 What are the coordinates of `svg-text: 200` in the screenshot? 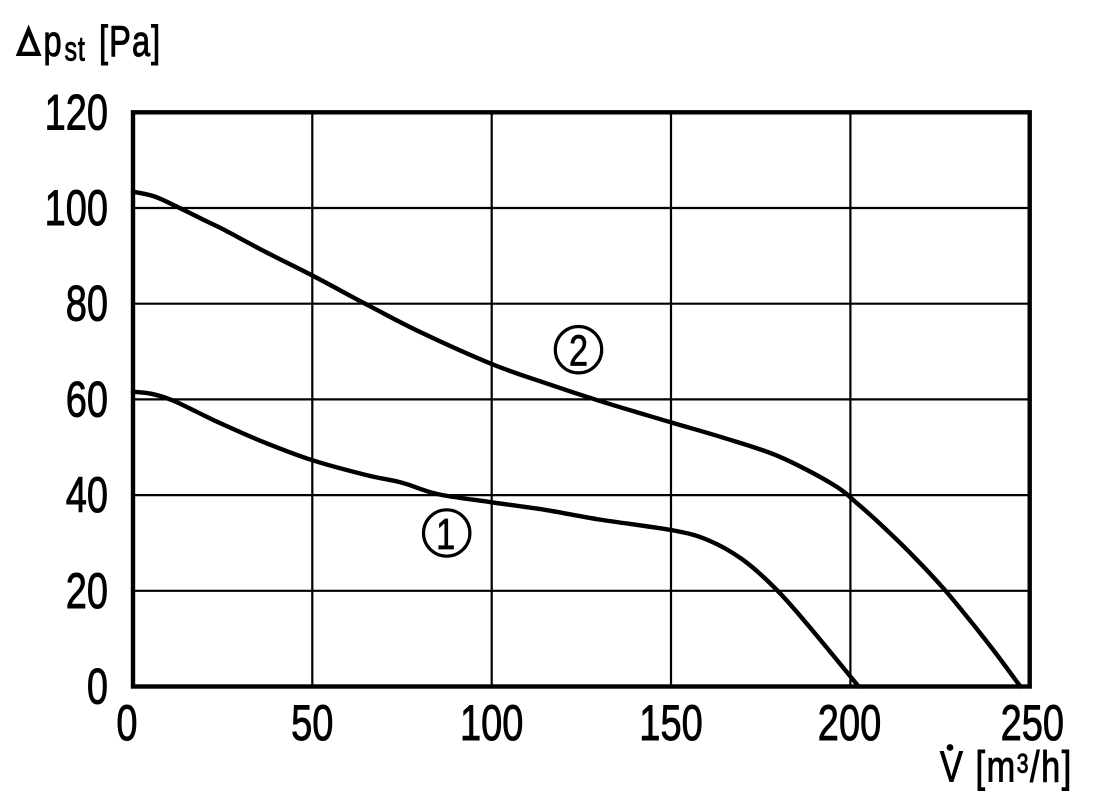 It's located at (849, 723).